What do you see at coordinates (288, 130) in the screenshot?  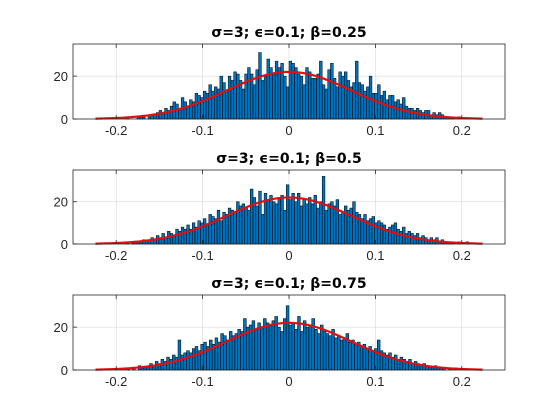 I see `x-tick-label: 0` at bounding box center [288, 130].